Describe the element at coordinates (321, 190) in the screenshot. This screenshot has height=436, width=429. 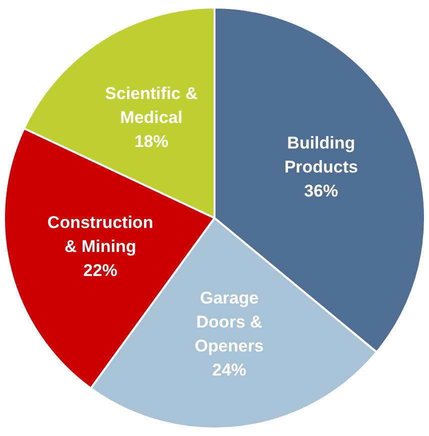
I see `data-label: 36%` at that location.